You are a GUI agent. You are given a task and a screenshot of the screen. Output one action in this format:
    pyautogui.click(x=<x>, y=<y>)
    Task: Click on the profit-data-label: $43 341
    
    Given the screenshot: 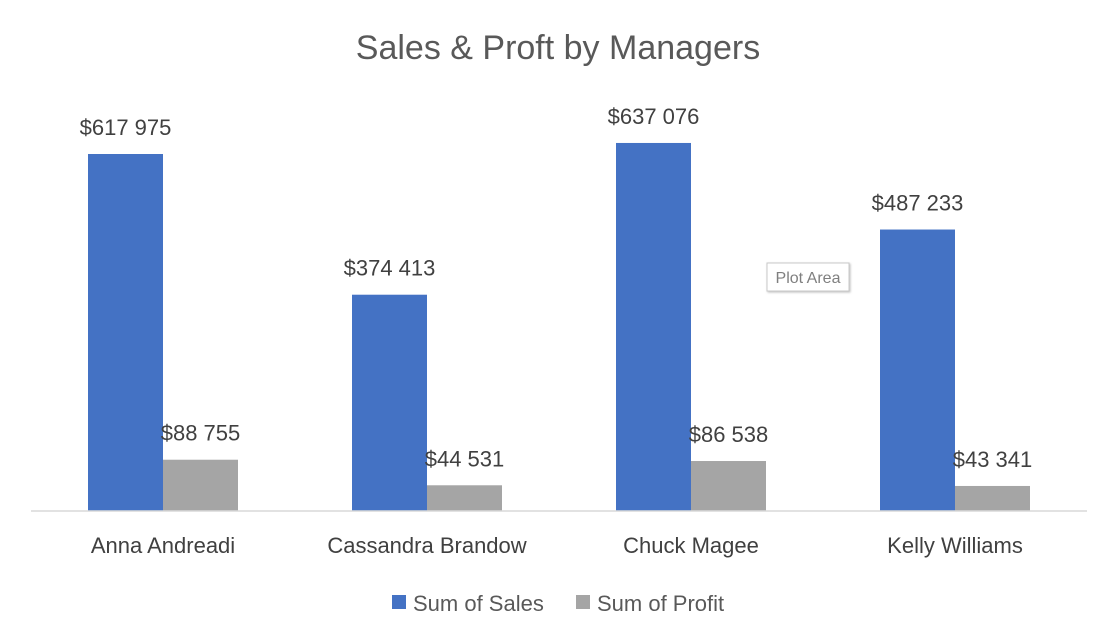 What is the action you would take?
    pyautogui.click(x=993, y=459)
    